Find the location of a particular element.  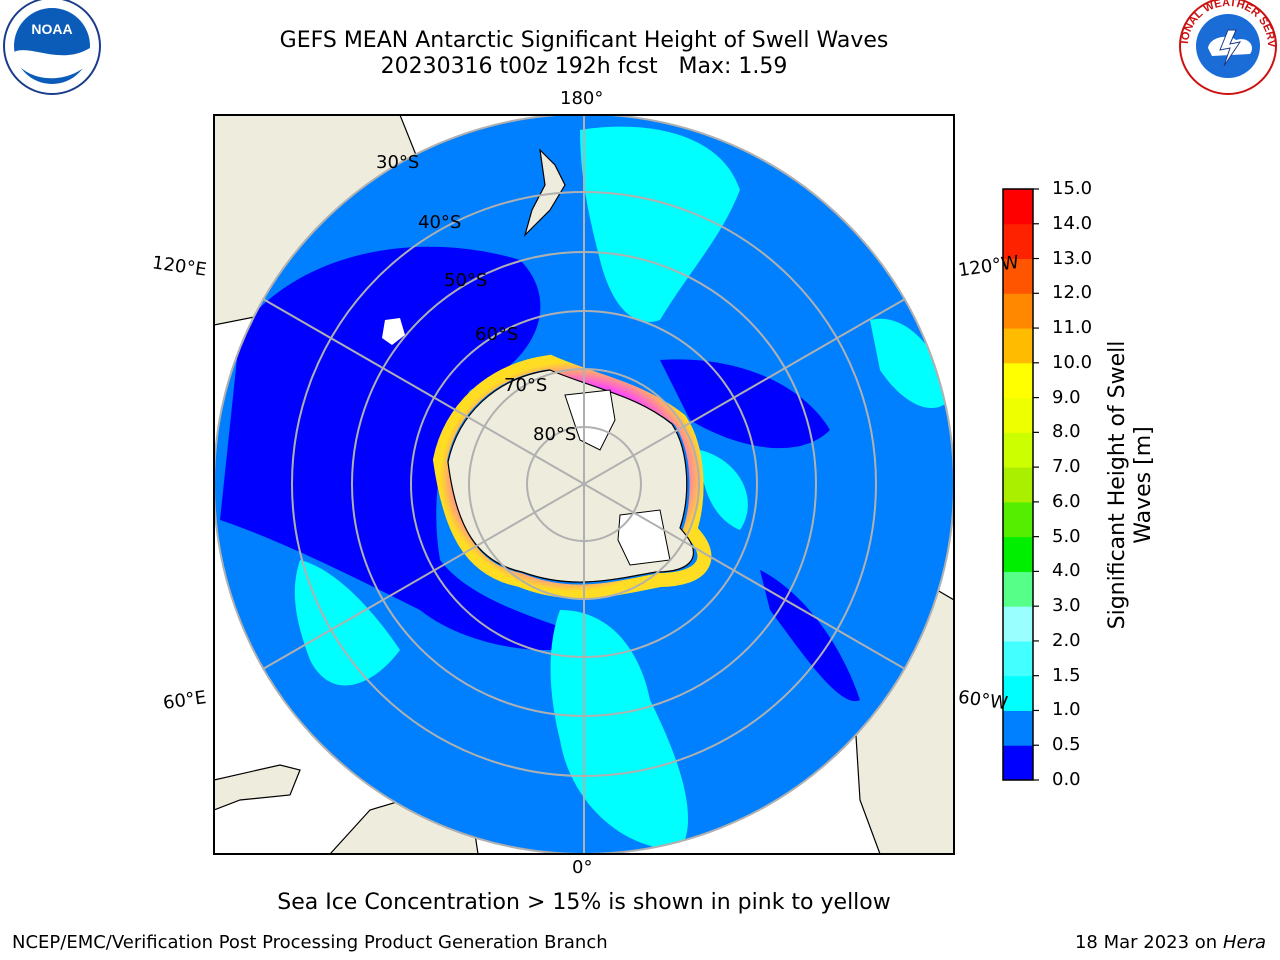

colorbar-title-line2: Waves [m] is located at coordinates (1143, 485).